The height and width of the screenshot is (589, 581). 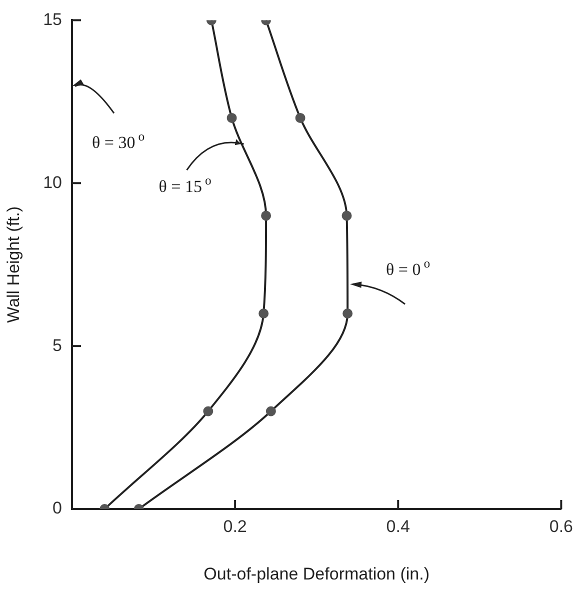 What do you see at coordinates (13, 264) in the screenshot?
I see `y-axis-title: Wall Height (ft.)` at bounding box center [13, 264].